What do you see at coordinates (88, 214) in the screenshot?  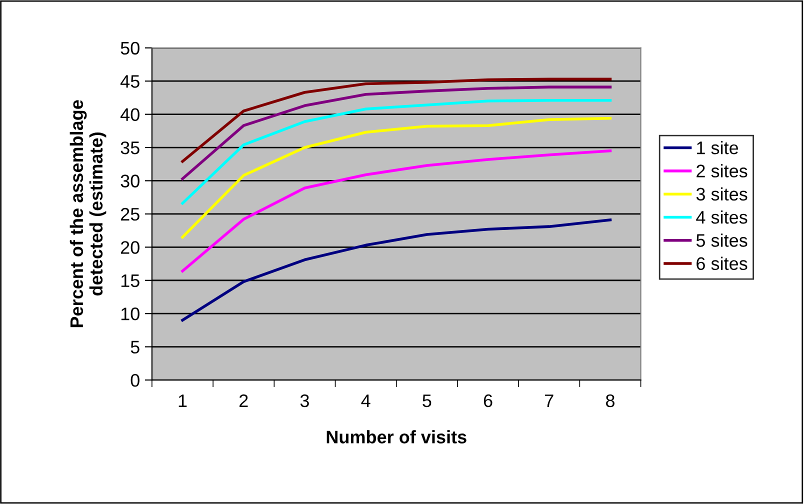 I see `y-axis-title: Percent of the assemblage detected (estimate)` at bounding box center [88, 214].